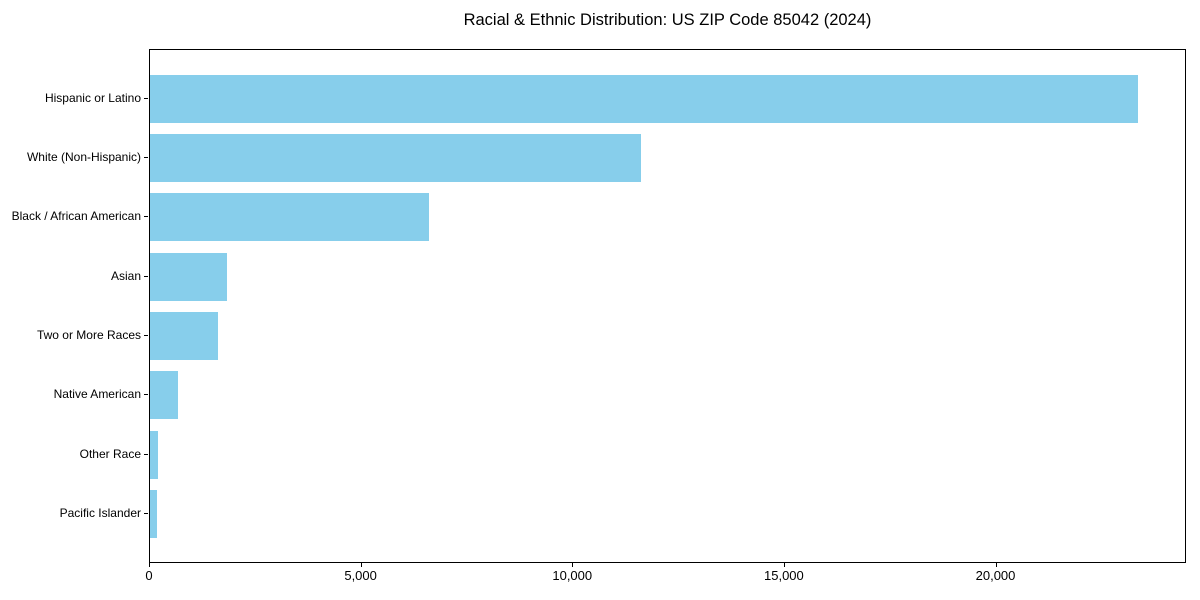 This screenshot has height=600, width=1200. What do you see at coordinates (76, 216) in the screenshot?
I see `y-tick-label: Black / African American` at bounding box center [76, 216].